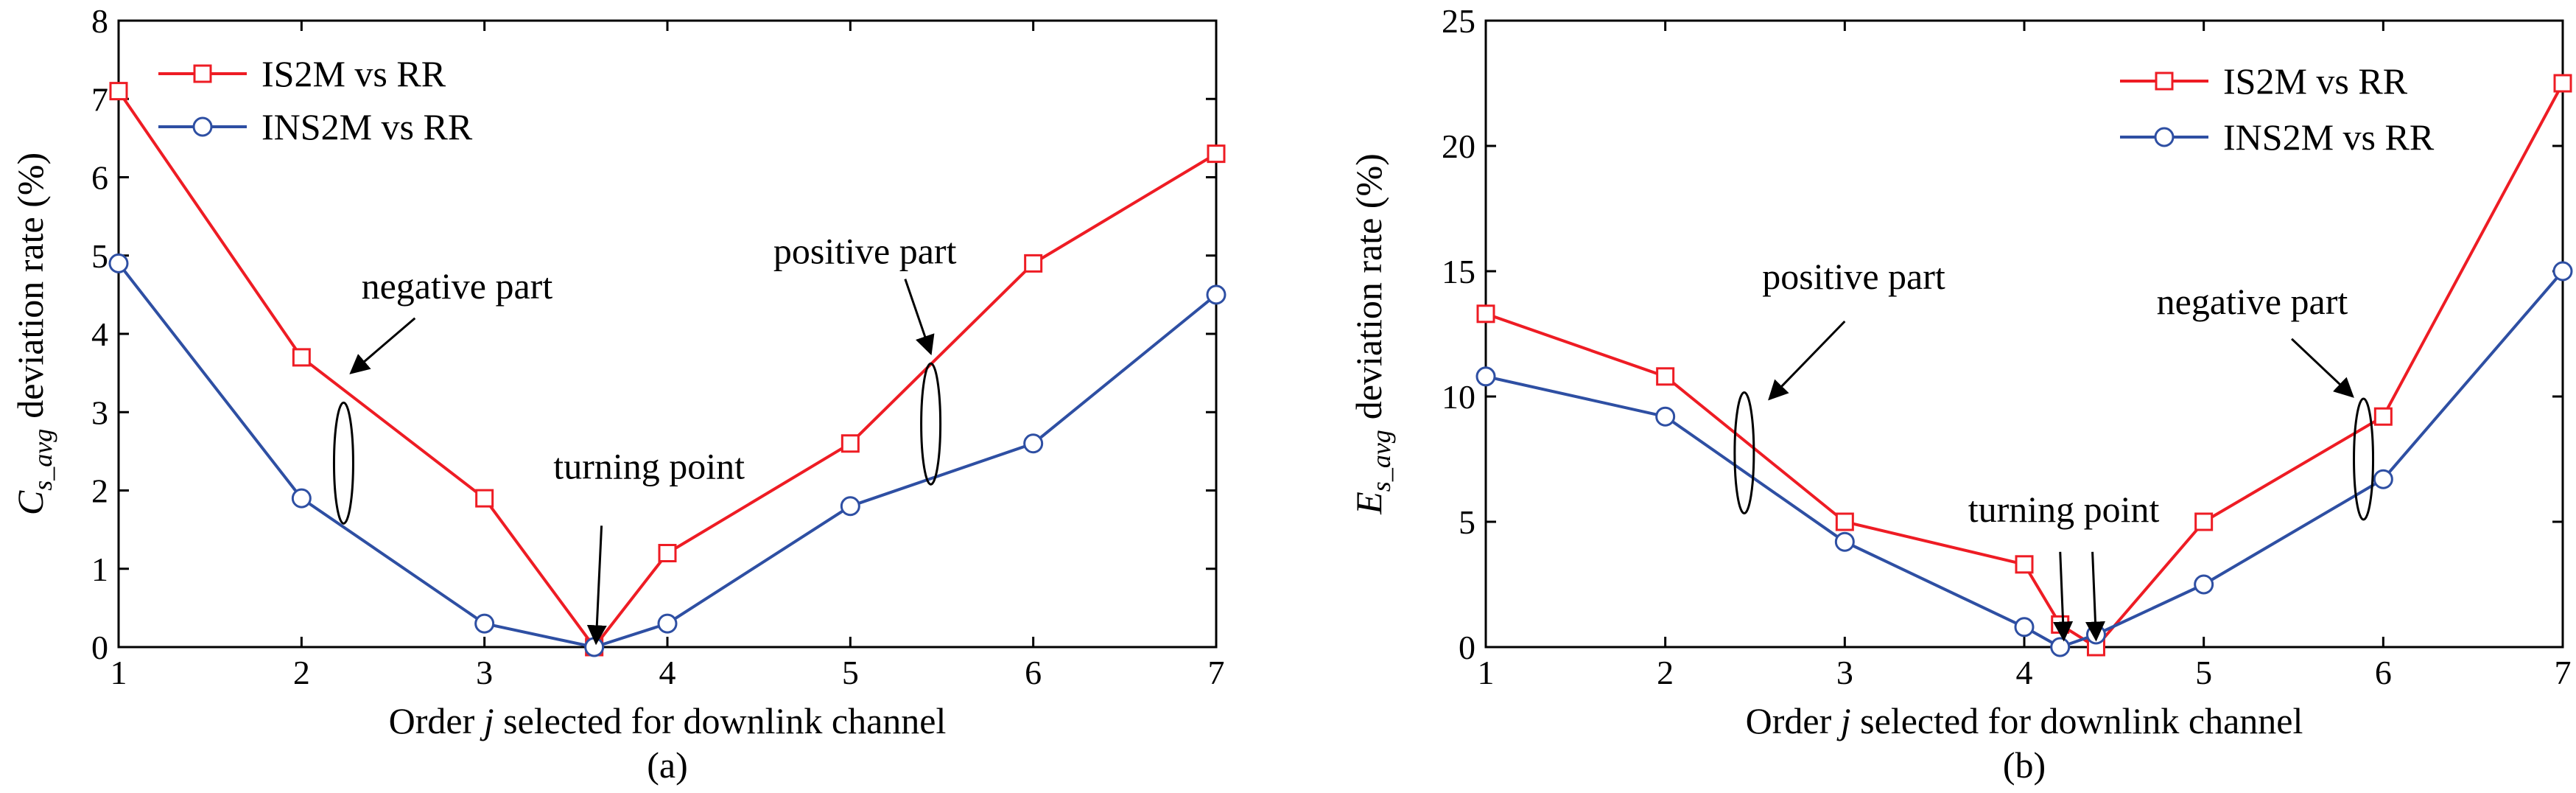 The image size is (2576, 793). What do you see at coordinates (354, 73) in the screenshot?
I see `legend-label-series1: IS2M vs RR` at bounding box center [354, 73].